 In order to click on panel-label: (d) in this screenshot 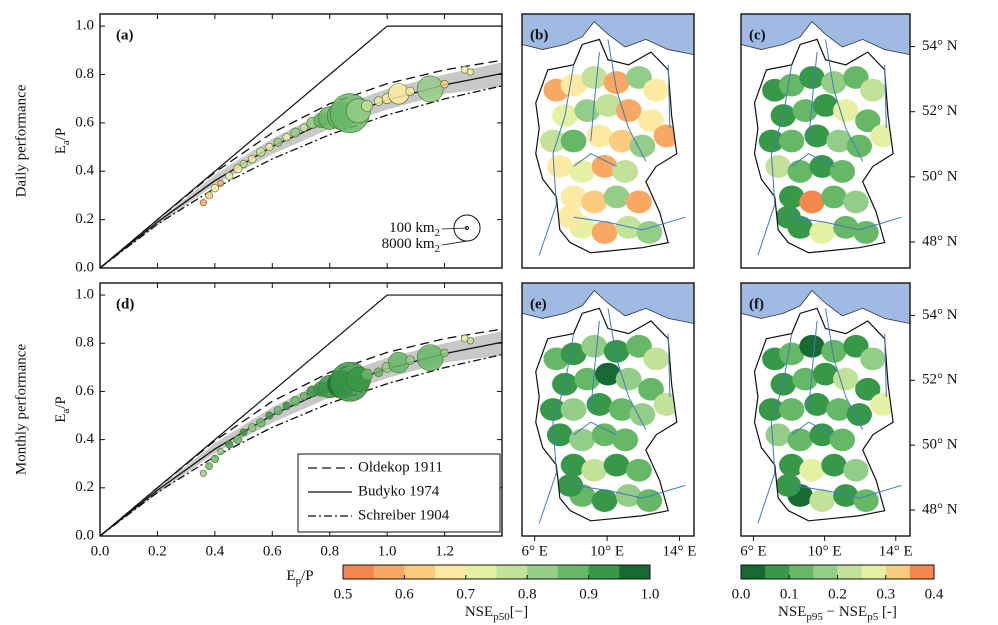, I will do `click(125, 304)`.